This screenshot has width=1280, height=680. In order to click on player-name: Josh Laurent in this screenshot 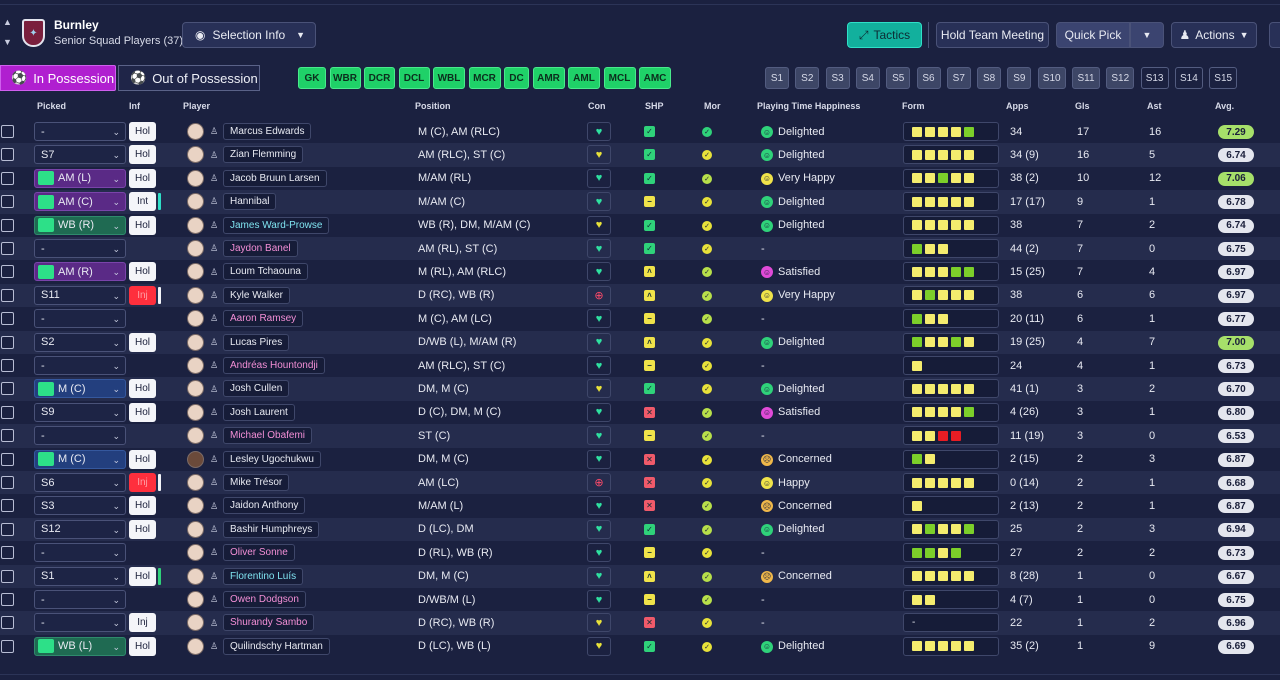, I will do `click(259, 412)`.